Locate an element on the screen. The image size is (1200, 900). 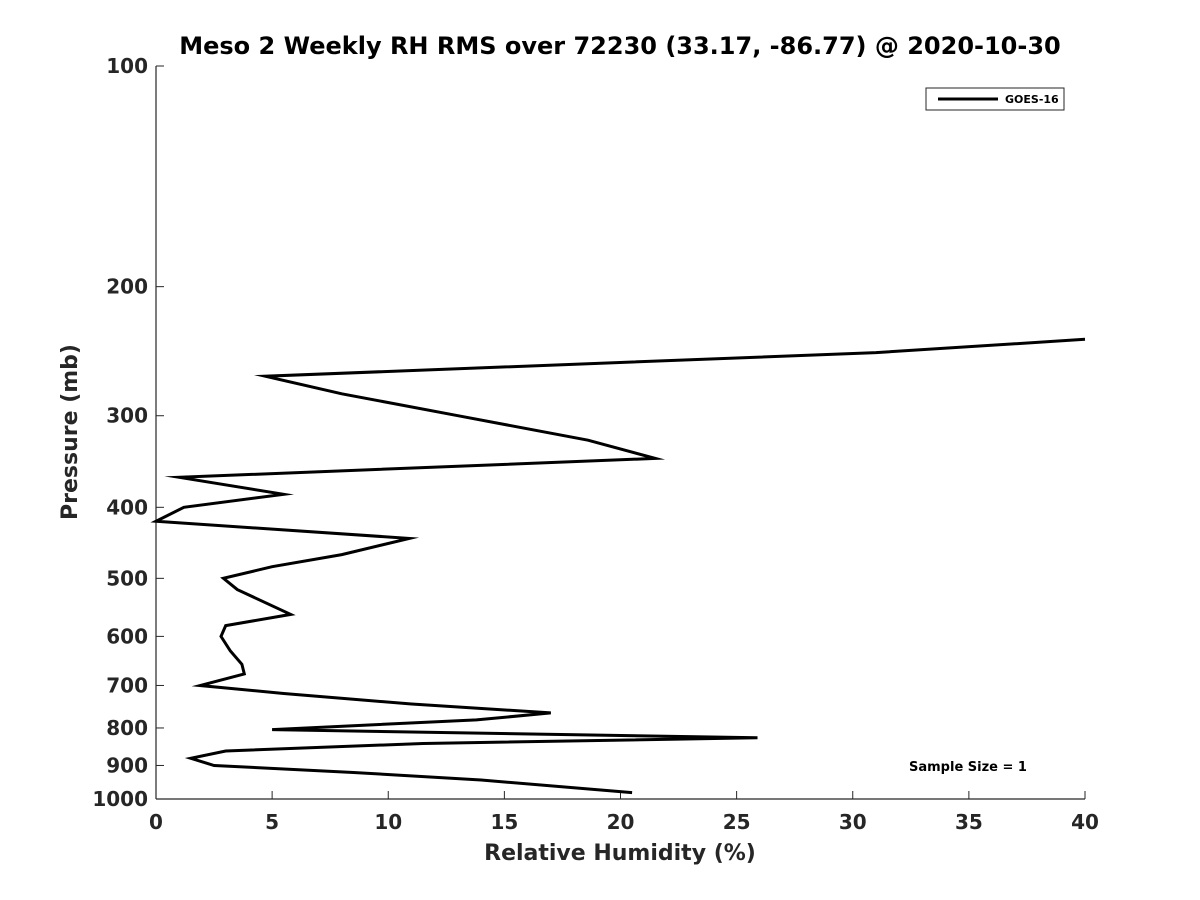
x-tick-label: 10 is located at coordinates (388, 822).